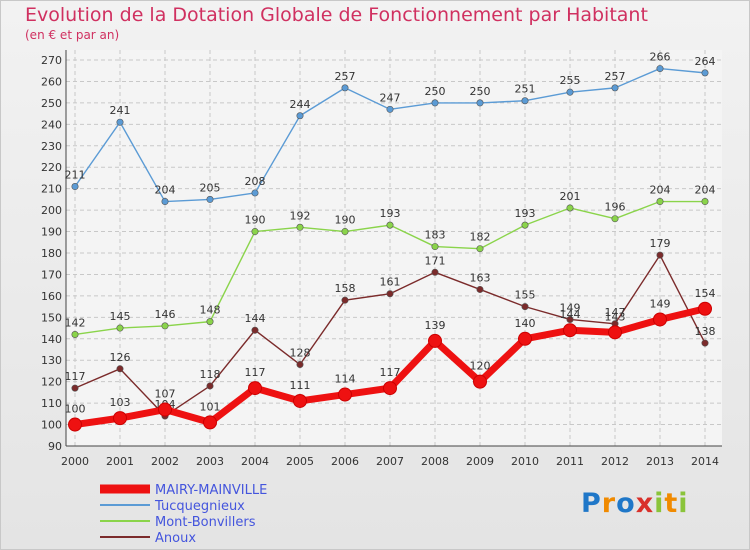 This screenshot has height=550, width=750. What do you see at coordinates (300, 461) in the screenshot?
I see `x-tick-label: 2005` at bounding box center [300, 461].